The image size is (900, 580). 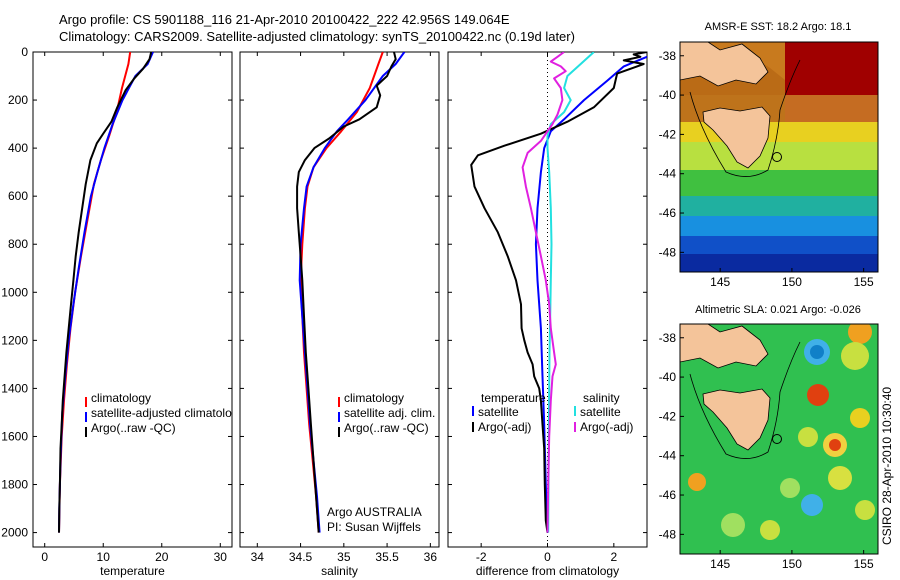 I want to click on legend-label-temp-argo: Argo(-adj), so click(x=504, y=427).